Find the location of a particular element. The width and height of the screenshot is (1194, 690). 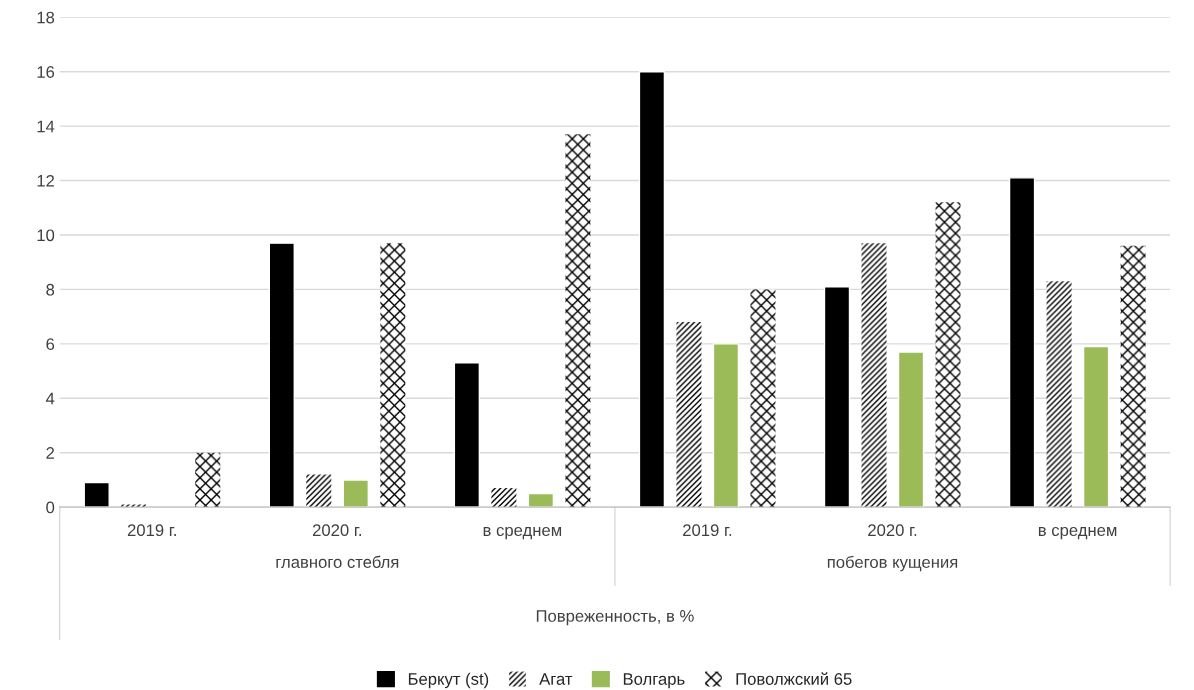

text: главного стебля is located at coordinates (337, 561).